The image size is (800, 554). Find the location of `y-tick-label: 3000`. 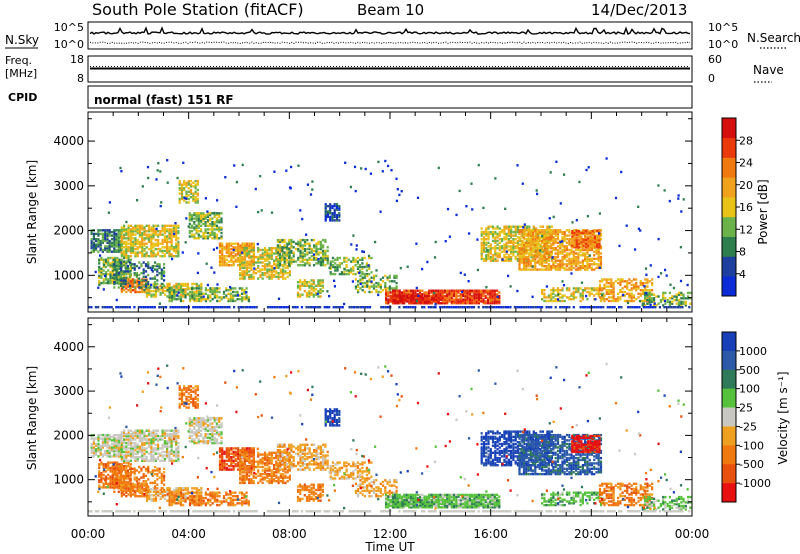

y-tick-label: 3000 is located at coordinates (68, 186).